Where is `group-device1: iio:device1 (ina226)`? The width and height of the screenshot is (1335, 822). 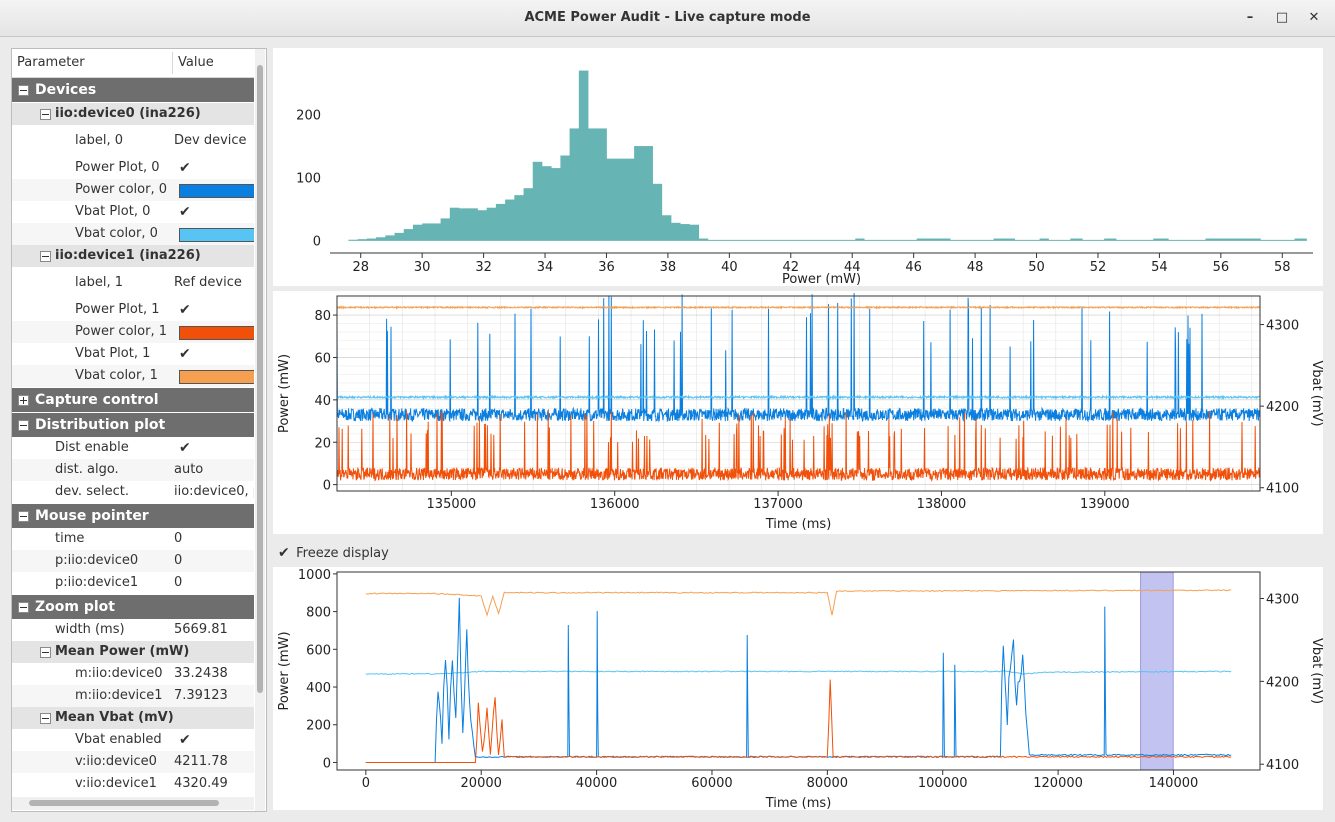 group-device1: iio:device1 (ina226) is located at coordinates (133, 256).